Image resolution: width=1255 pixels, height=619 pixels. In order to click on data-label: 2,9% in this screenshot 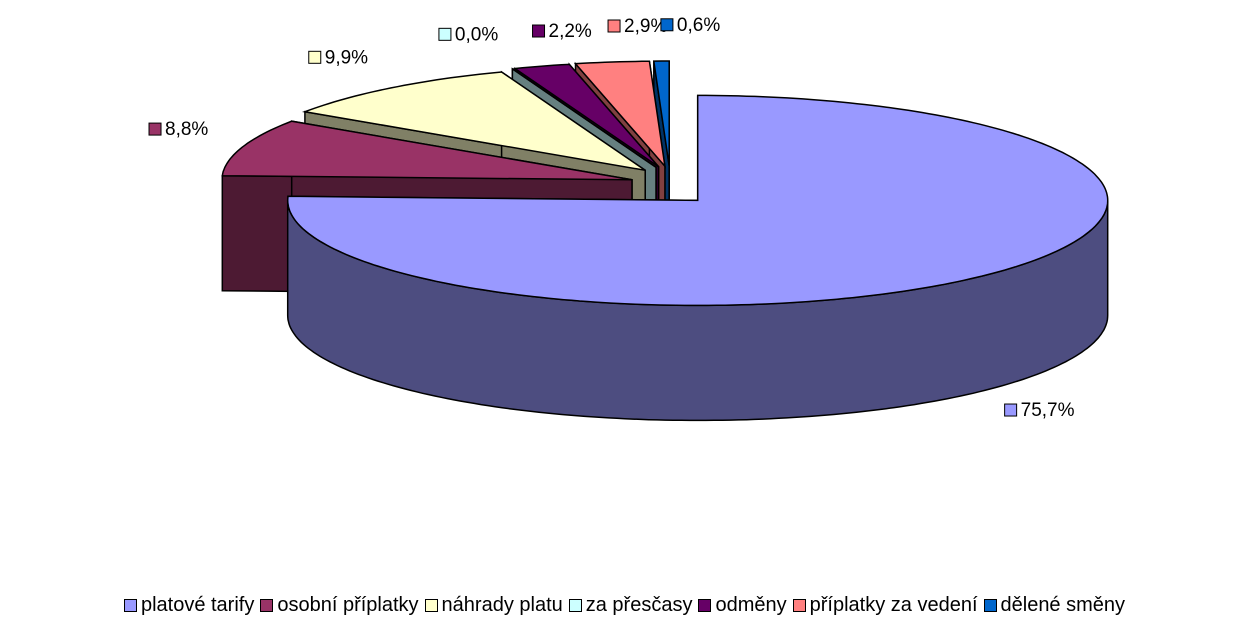, I will do `click(645, 26)`.